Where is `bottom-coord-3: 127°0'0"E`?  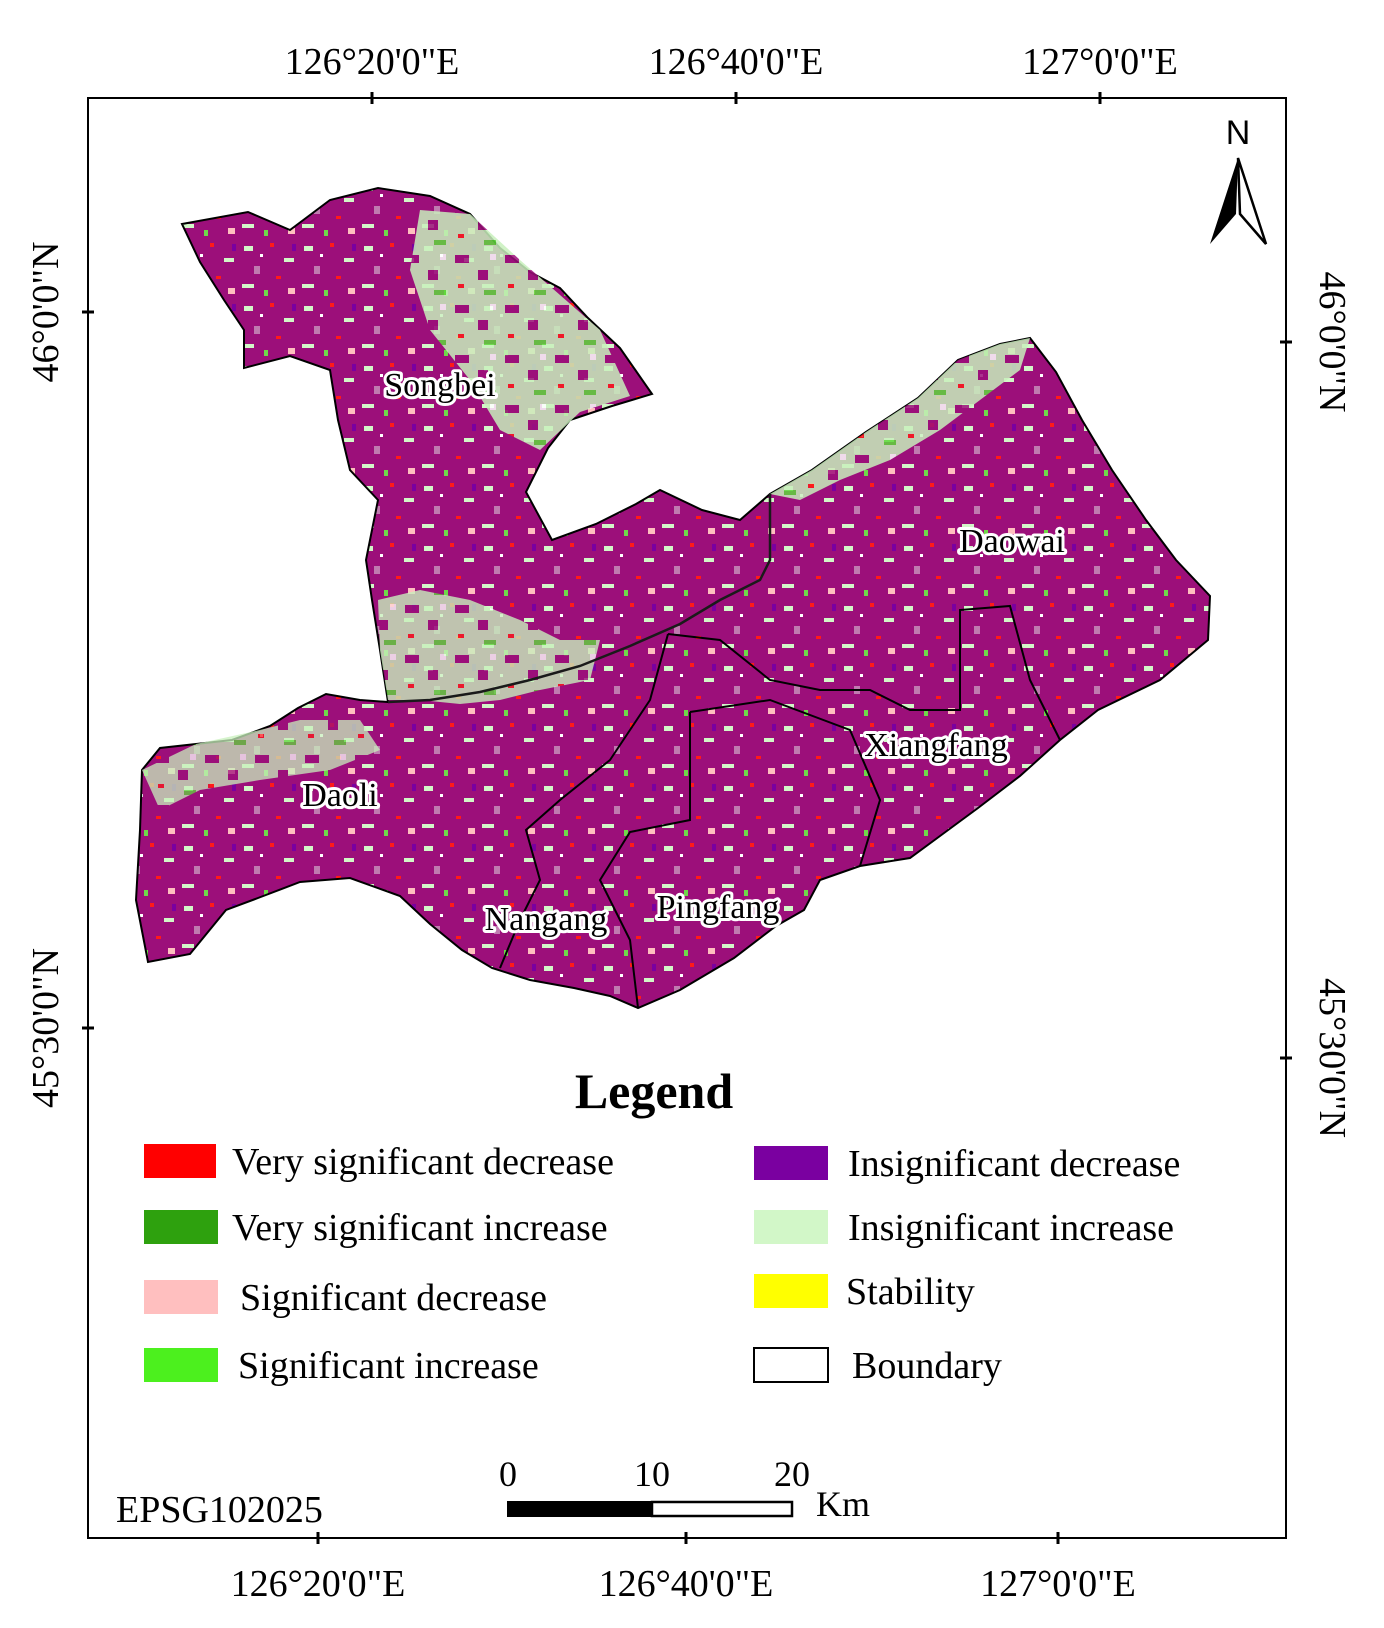 bottom-coord-3: 127°0'0"E is located at coordinates (1058, 1584).